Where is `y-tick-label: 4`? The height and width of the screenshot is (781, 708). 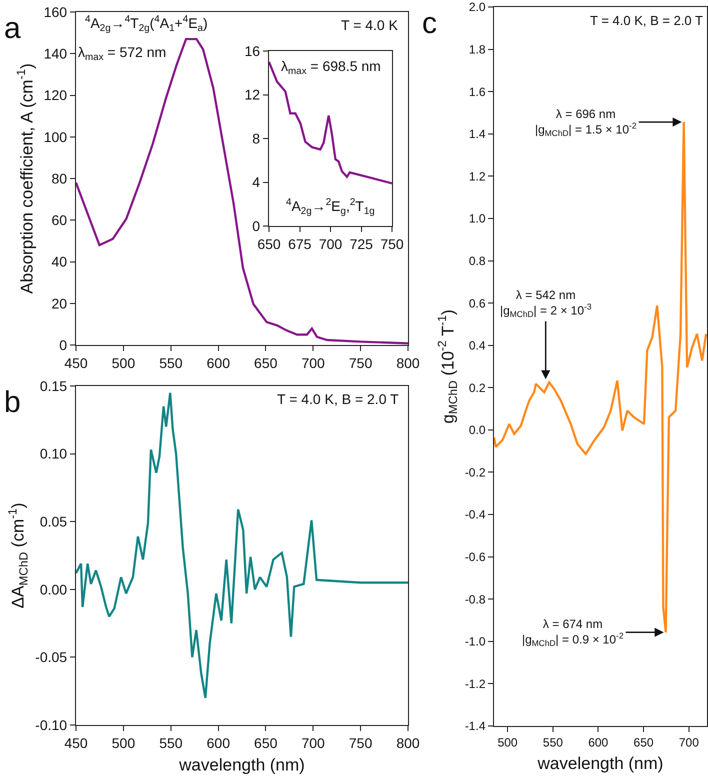
y-tick-label: 4 is located at coordinates (256, 182).